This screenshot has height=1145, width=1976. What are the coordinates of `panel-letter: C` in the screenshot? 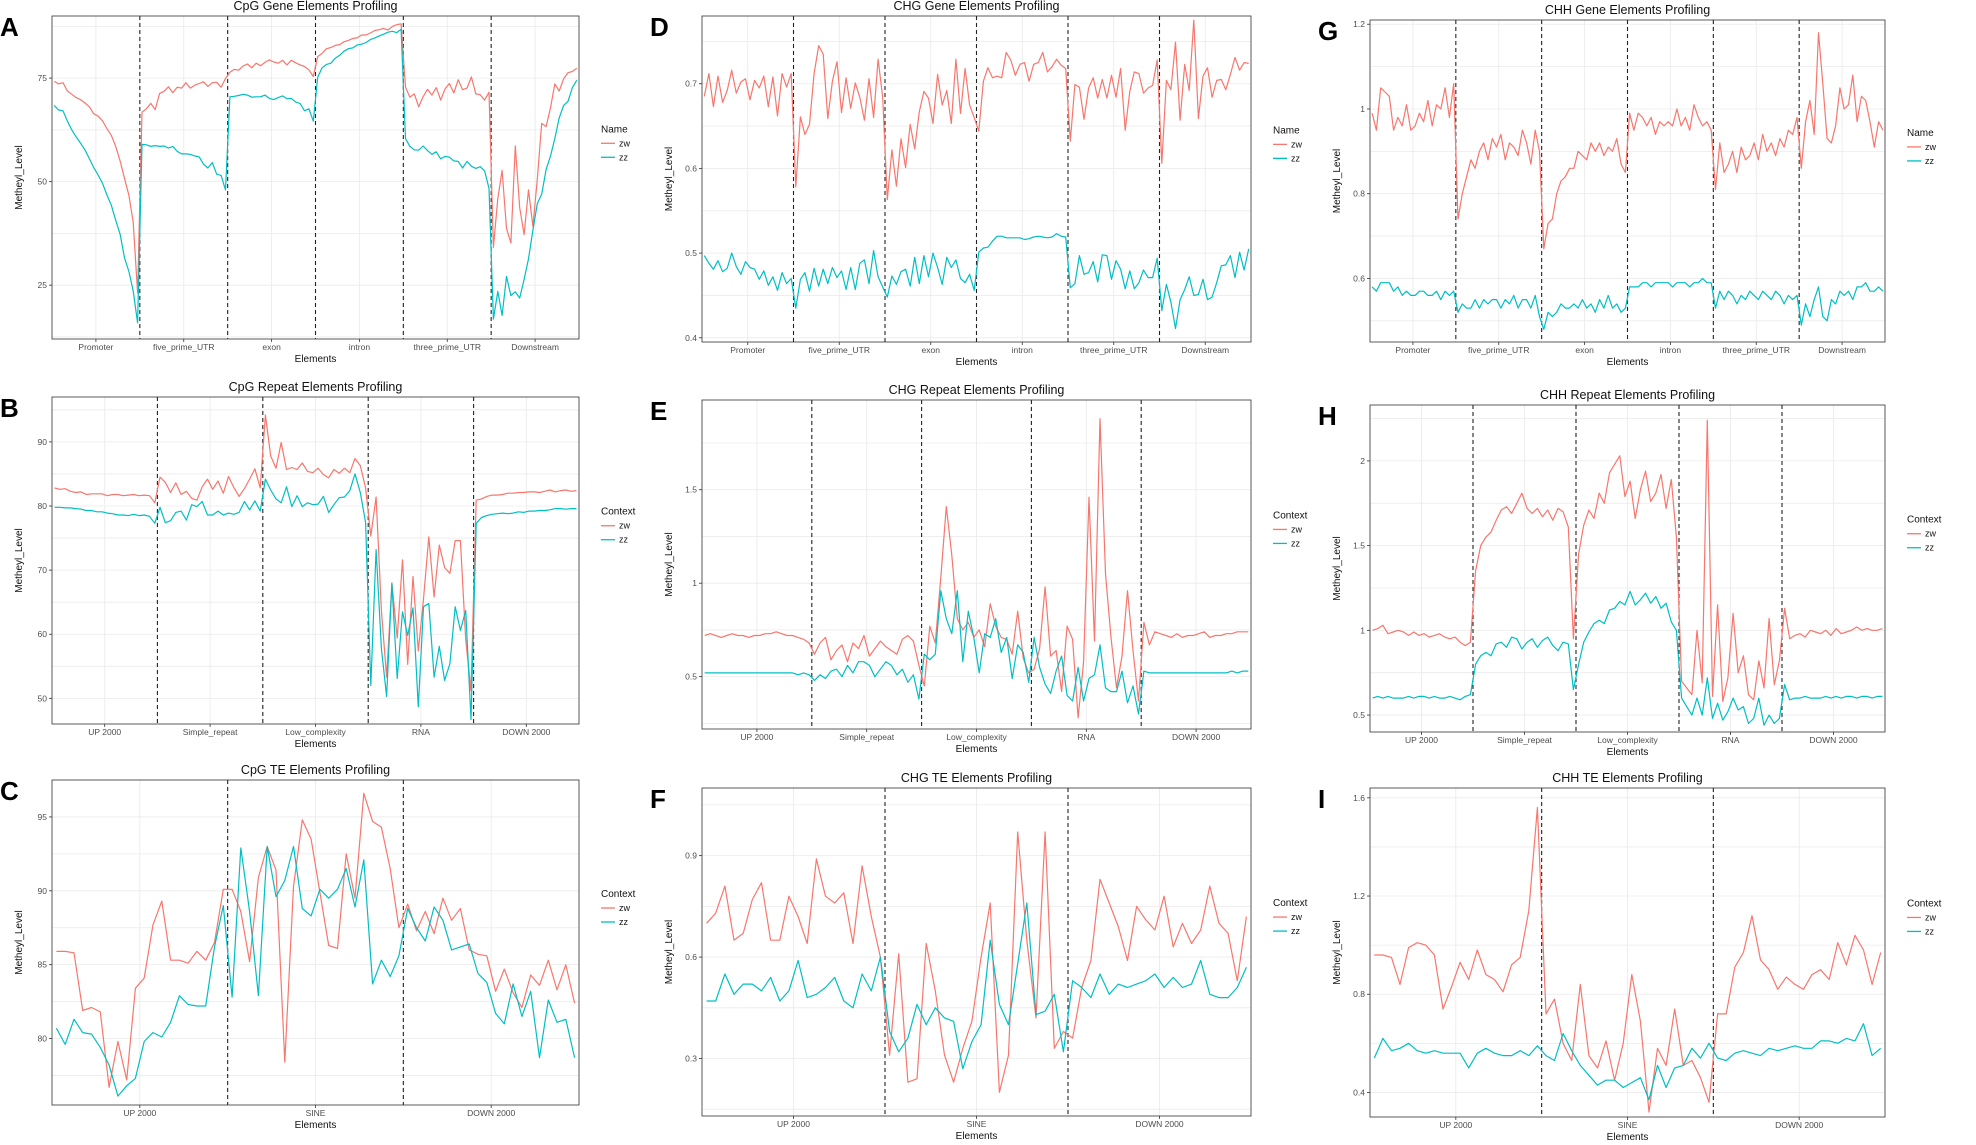 It's located at (9, 791).